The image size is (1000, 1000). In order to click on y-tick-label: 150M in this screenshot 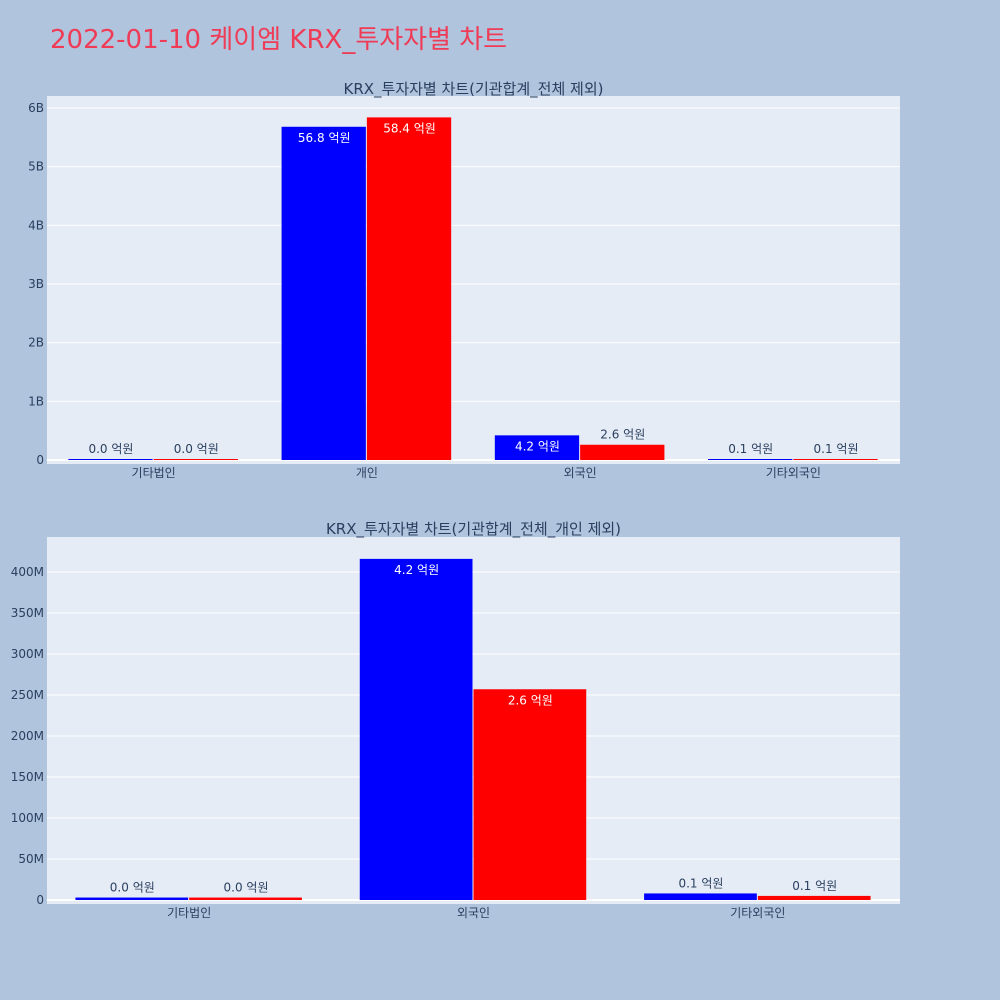, I will do `click(27, 777)`.